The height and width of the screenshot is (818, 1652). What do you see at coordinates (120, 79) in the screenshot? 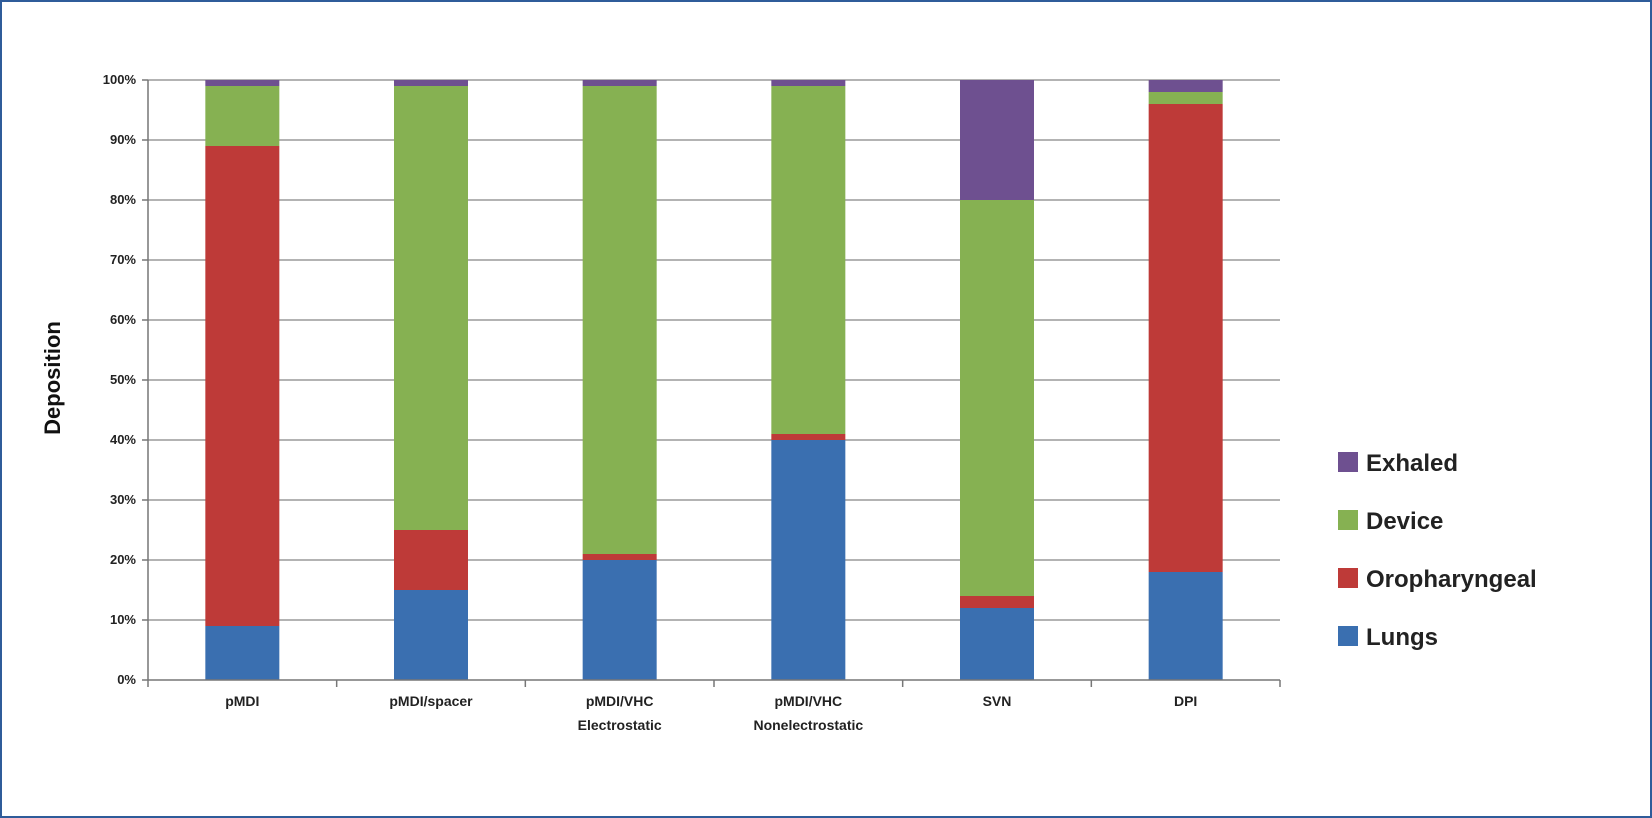
I see `y-tick-label: 100%` at bounding box center [120, 79].